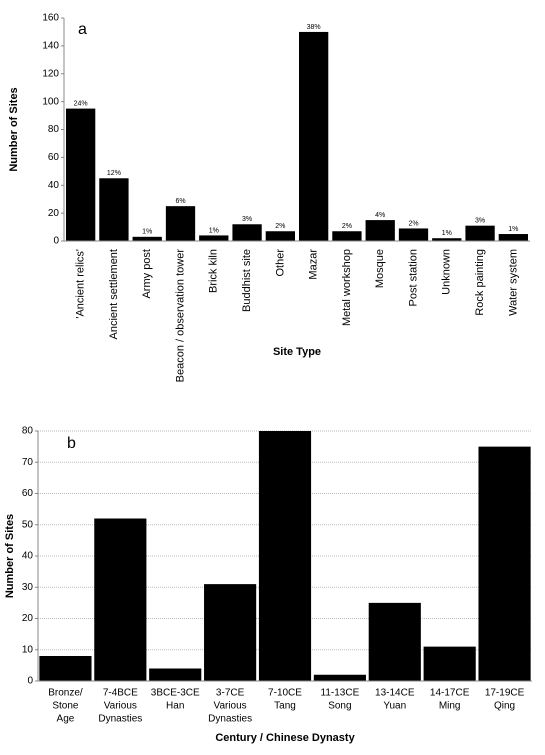 This screenshot has height=755, width=545. Describe the element at coordinates (66, 719) in the screenshot. I see `x-tick-label: Age` at that location.